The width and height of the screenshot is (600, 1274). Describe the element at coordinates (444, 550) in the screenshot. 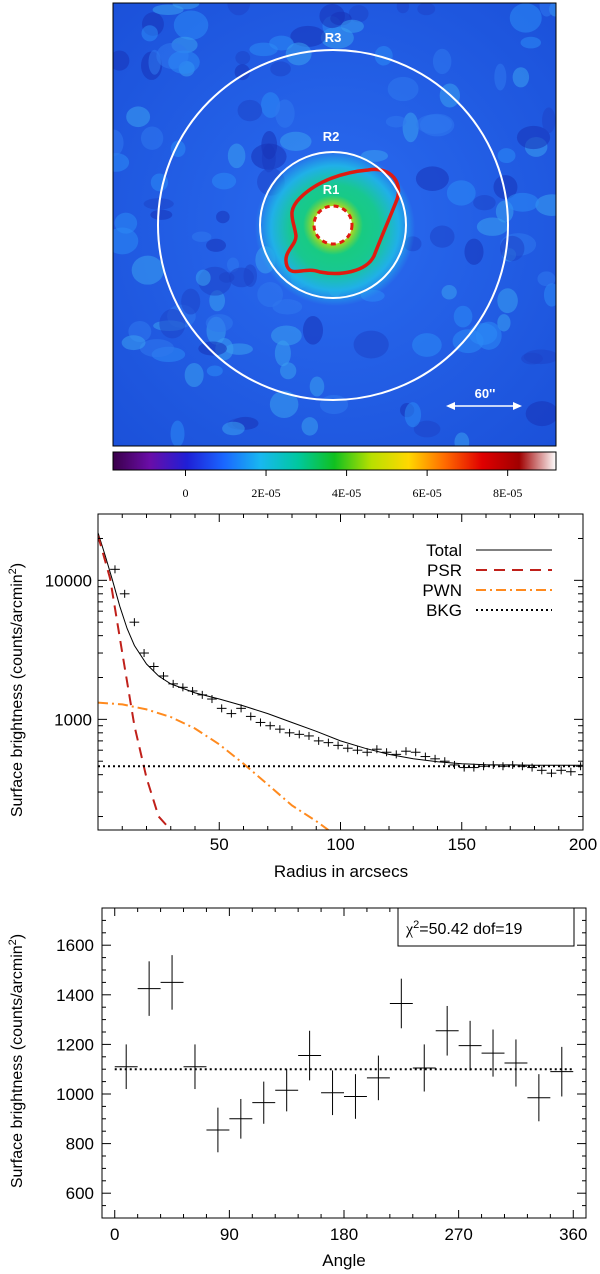

I see `legend-label-total: Total` at that location.